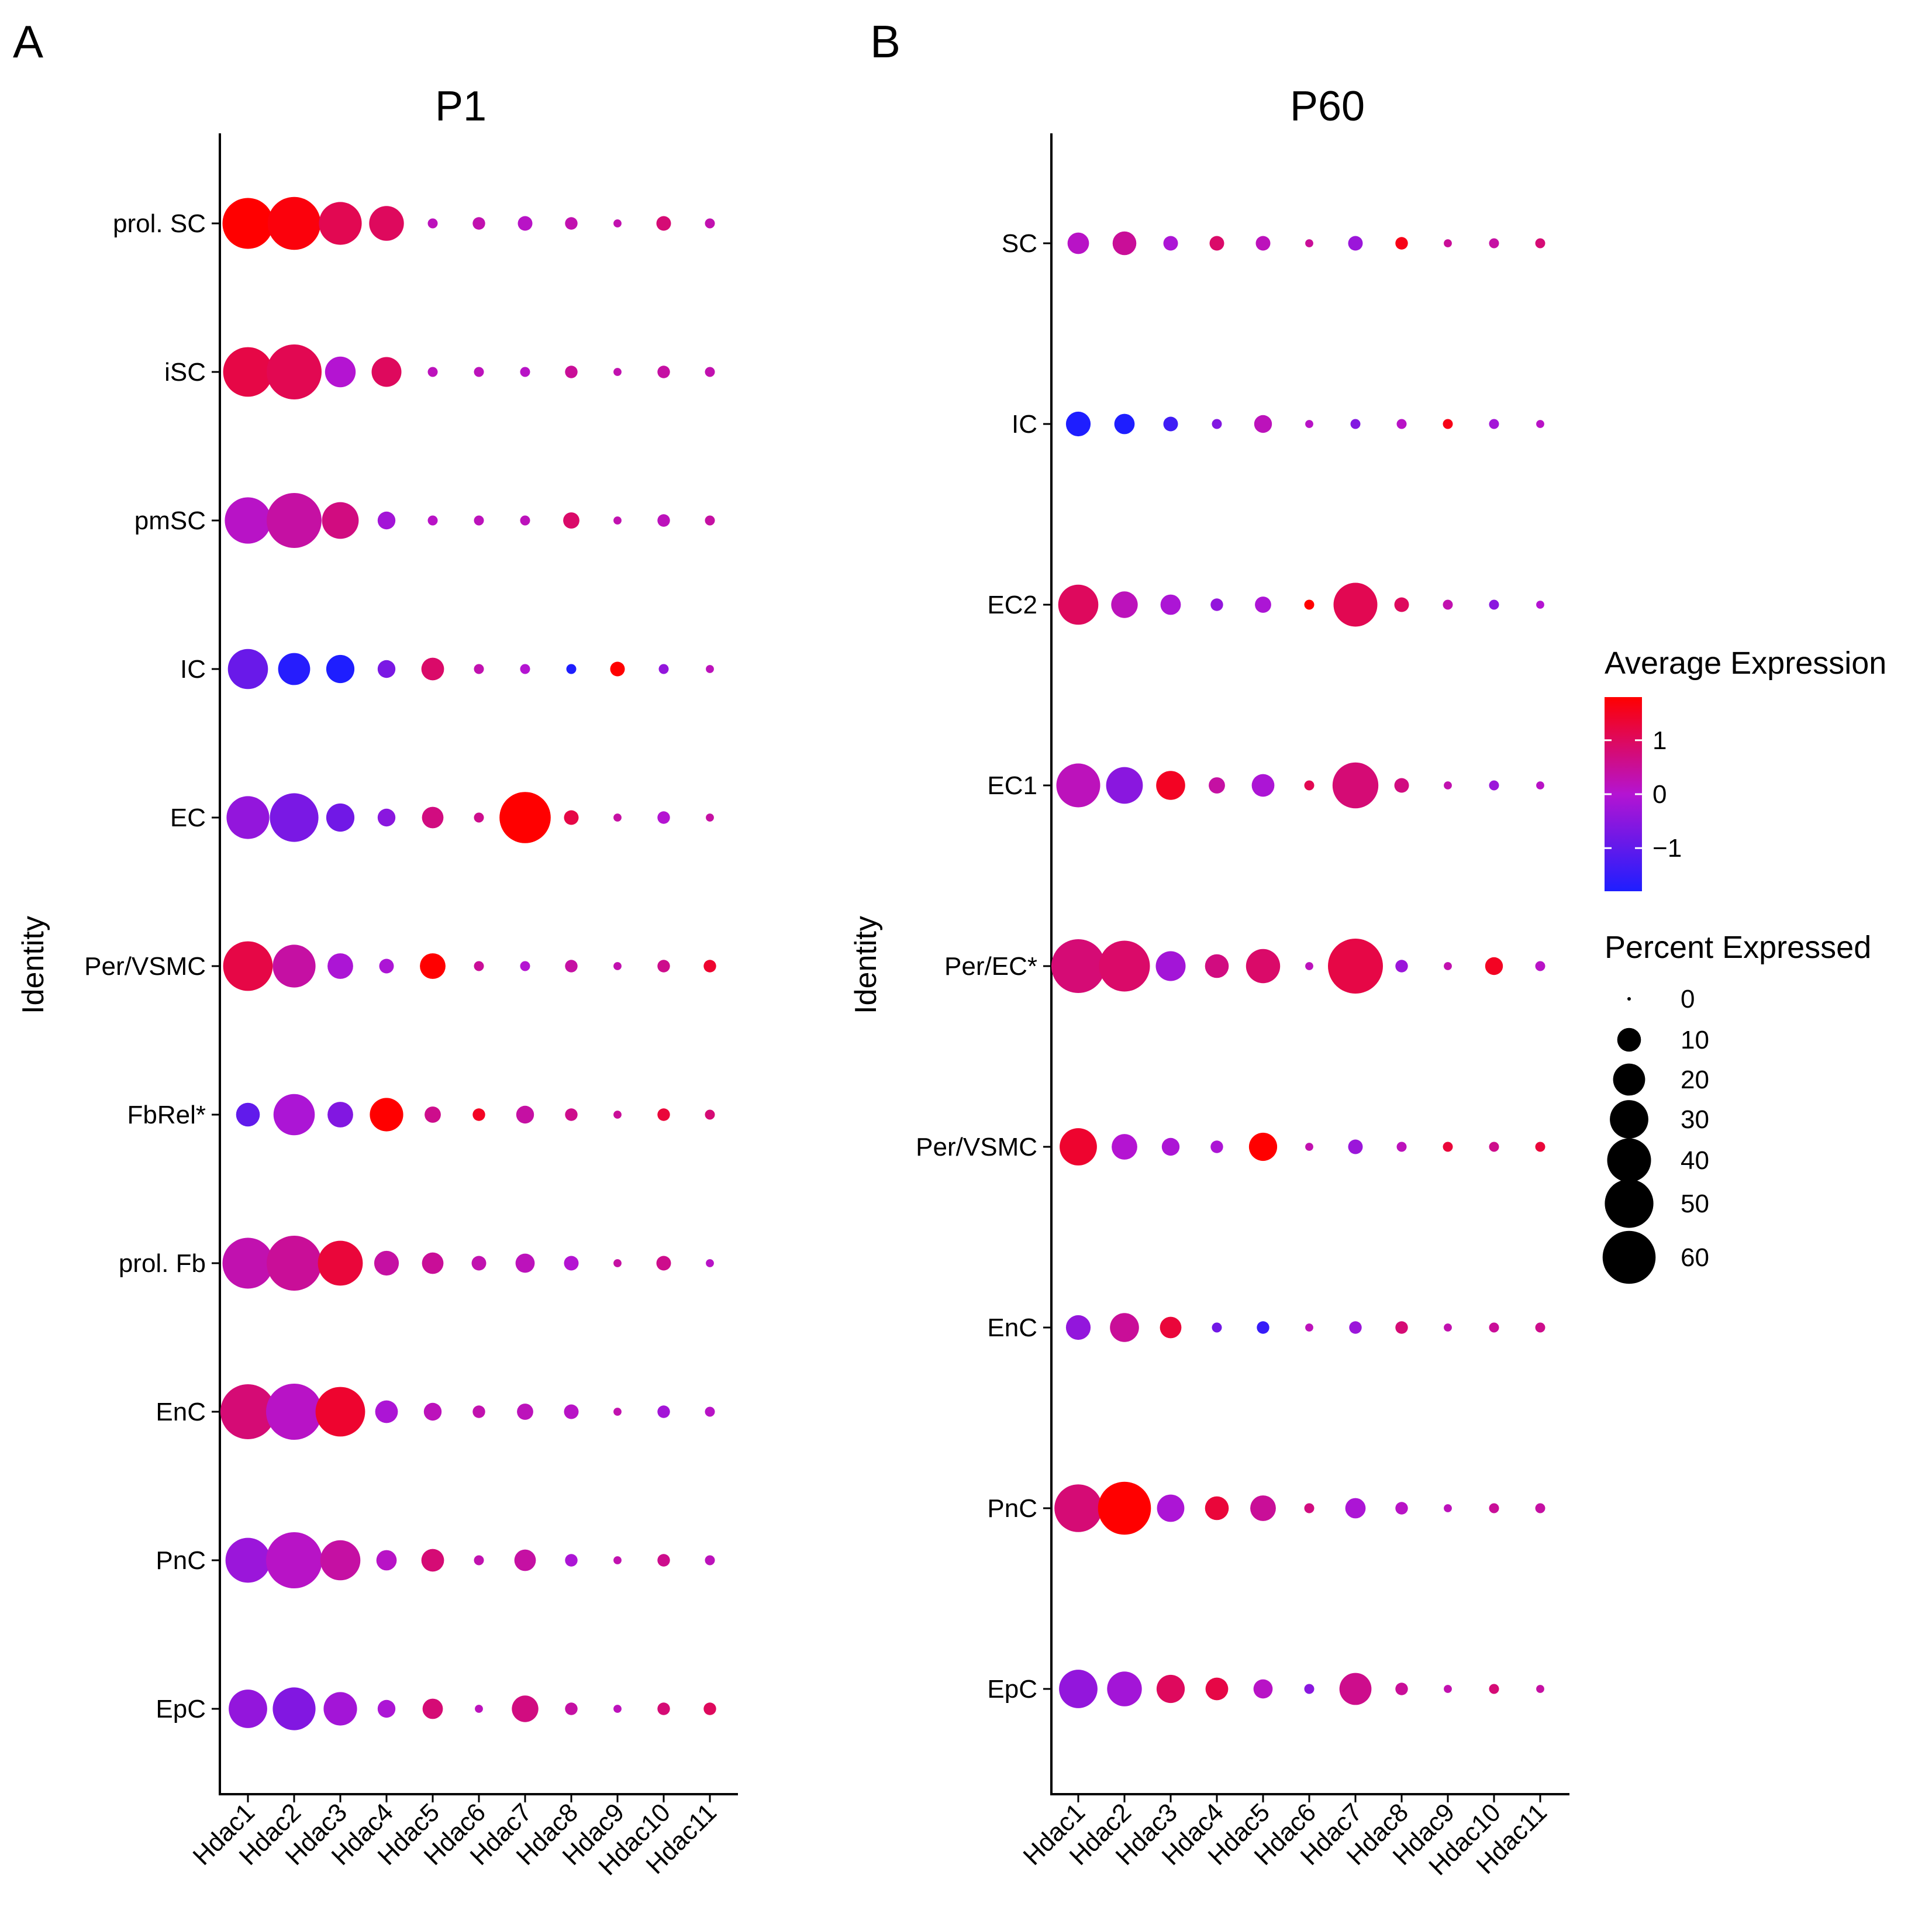  I want to click on size-legend-label: 0, so click(1688, 999).